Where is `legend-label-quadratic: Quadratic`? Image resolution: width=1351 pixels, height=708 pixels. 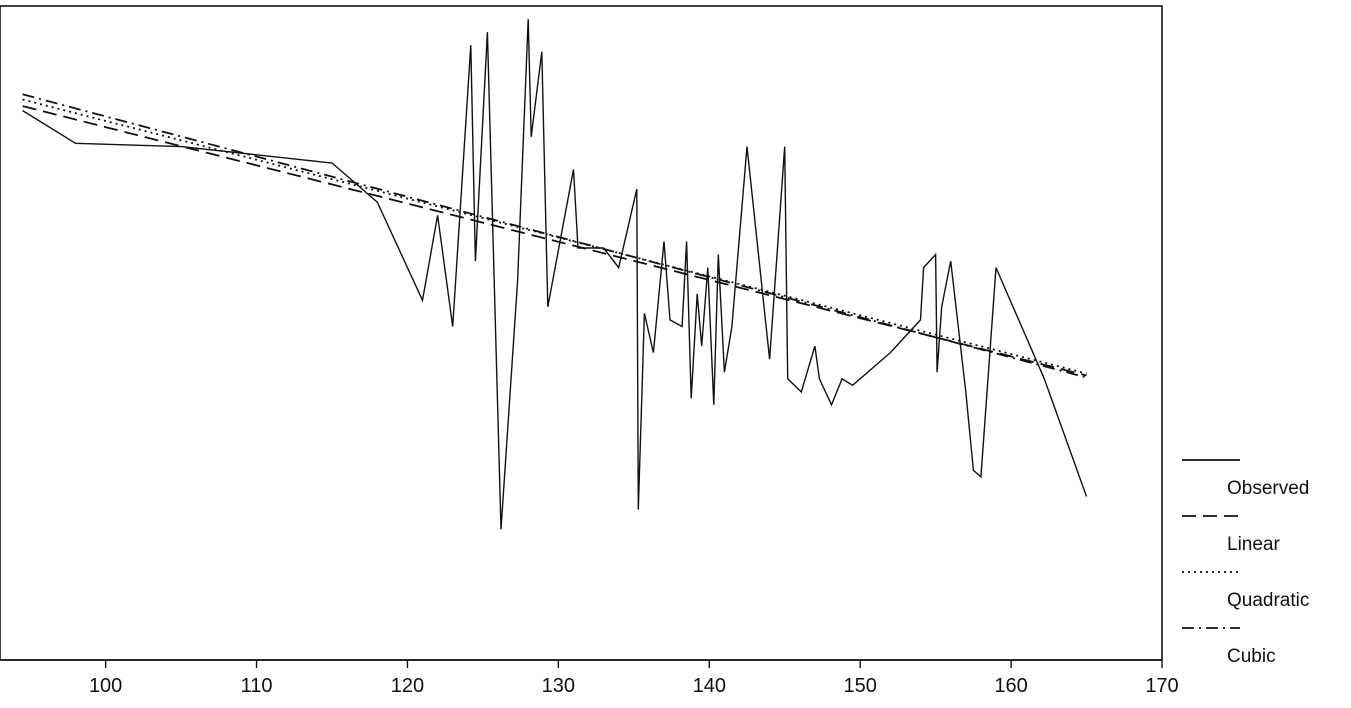
legend-label-quadratic: Quadratic is located at coordinates (1268, 600).